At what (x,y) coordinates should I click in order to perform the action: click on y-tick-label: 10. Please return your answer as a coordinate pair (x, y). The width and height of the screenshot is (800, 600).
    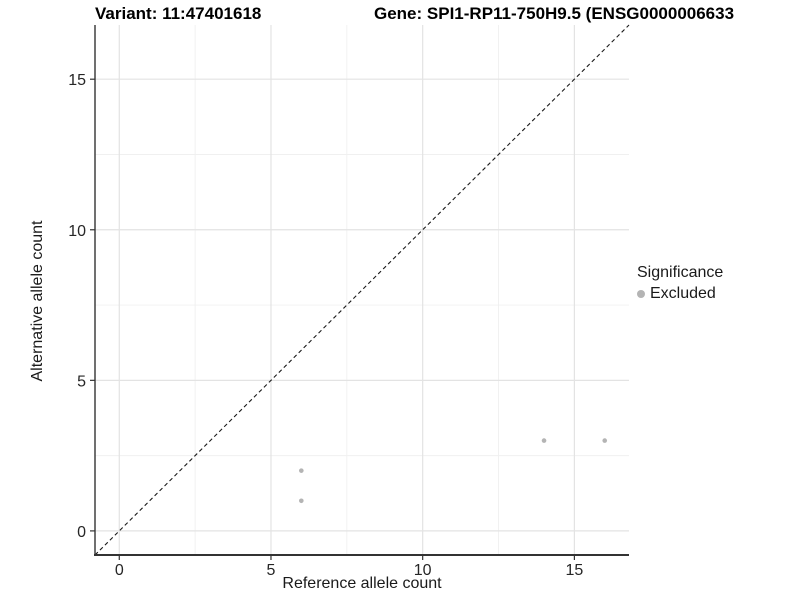
    Looking at the image, I should click on (77, 231).